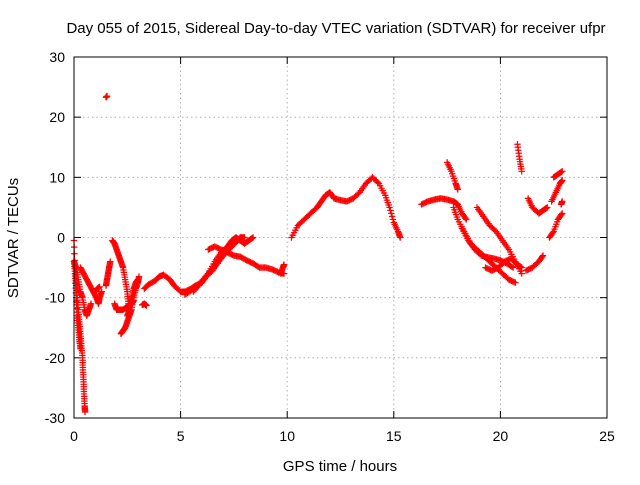 This screenshot has width=640, height=485. I want to click on series-outlier, so click(106, 96).